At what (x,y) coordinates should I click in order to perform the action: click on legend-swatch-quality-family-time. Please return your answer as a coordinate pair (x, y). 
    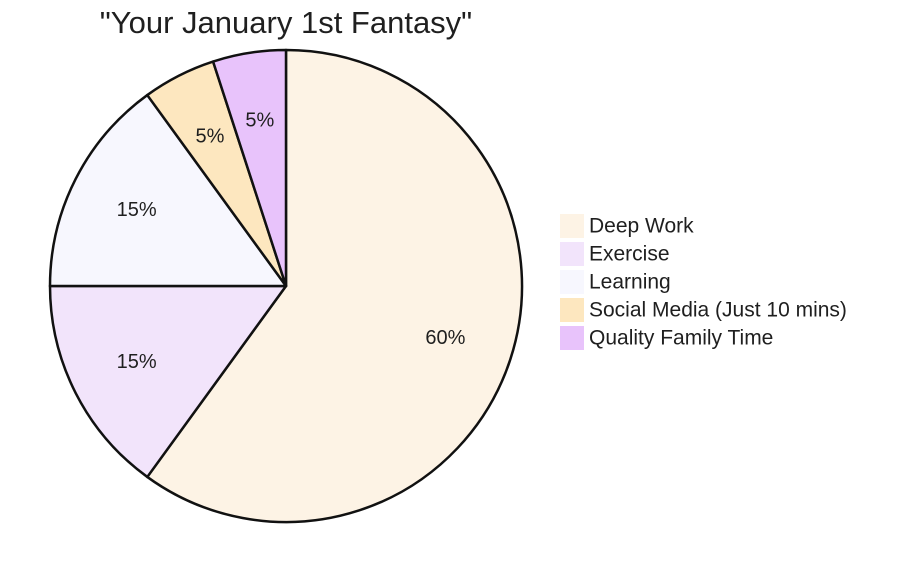
    Looking at the image, I should click on (572, 338).